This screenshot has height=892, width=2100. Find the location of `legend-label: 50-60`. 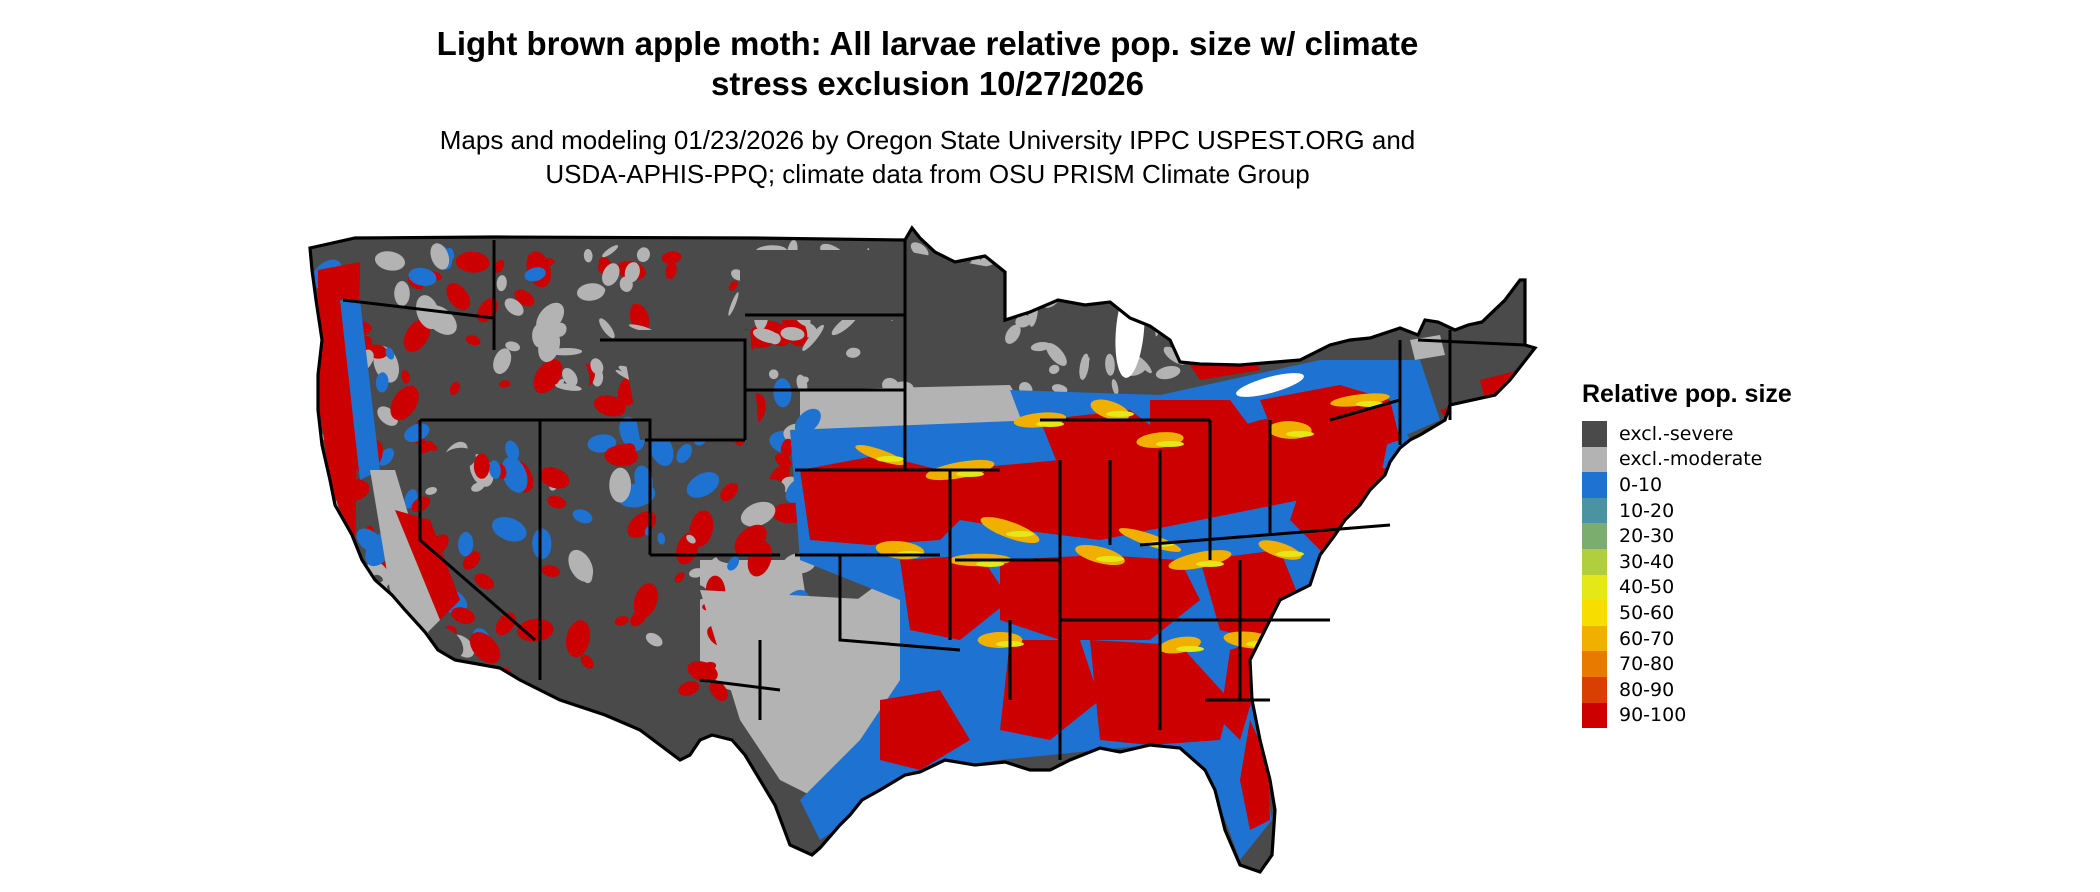

legend-label: 50-60 is located at coordinates (1647, 612).